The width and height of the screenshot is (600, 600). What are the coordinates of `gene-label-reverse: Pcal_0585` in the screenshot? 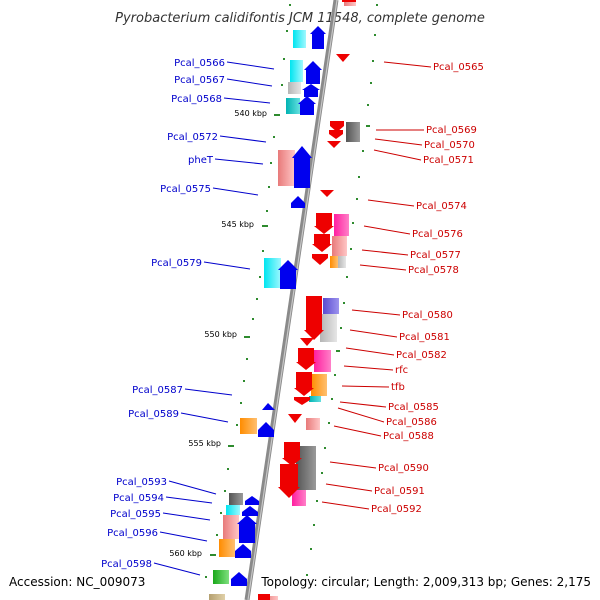 It's located at (413, 407).